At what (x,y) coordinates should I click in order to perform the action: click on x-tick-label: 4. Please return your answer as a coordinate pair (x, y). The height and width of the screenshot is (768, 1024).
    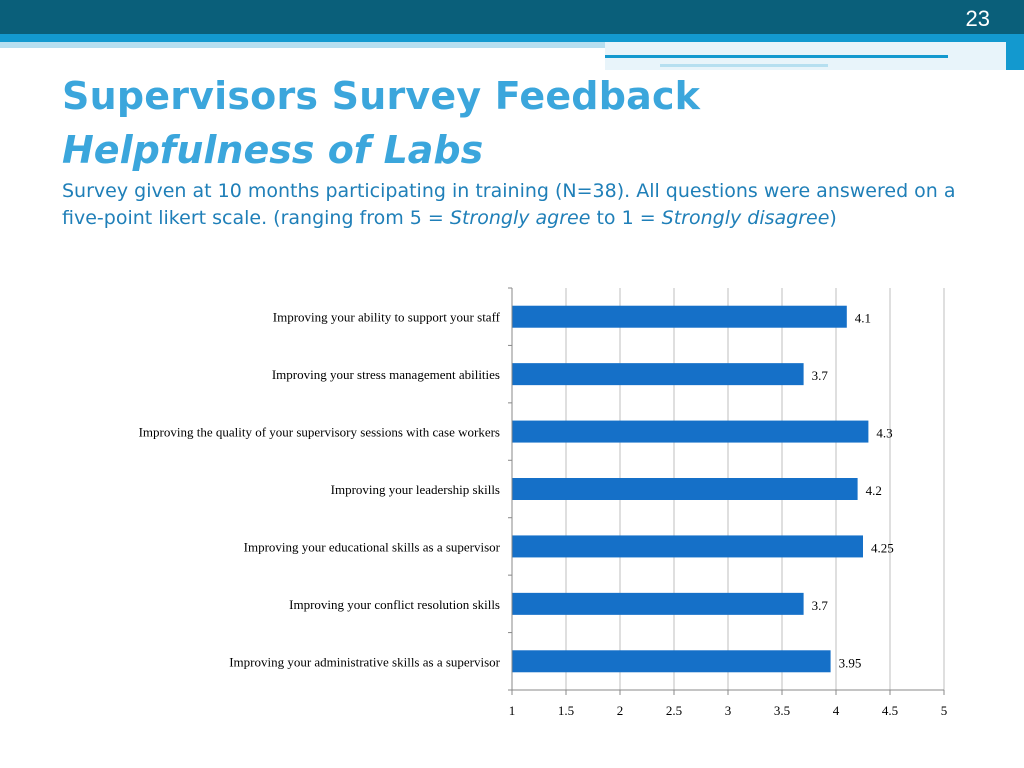
    Looking at the image, I should click on (836, 710).